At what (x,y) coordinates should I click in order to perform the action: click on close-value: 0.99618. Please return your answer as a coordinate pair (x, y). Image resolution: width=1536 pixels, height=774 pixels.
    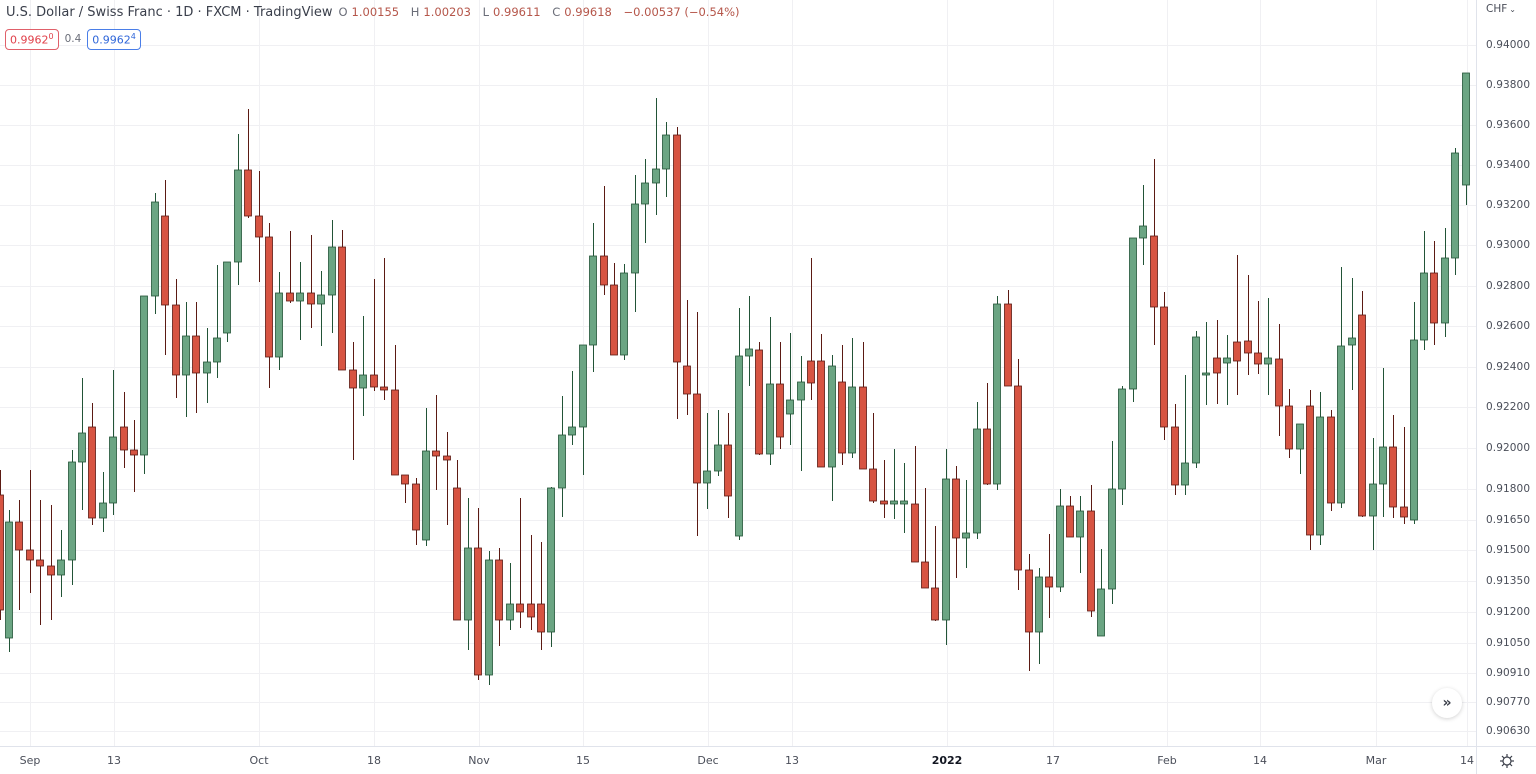
    Looking at the image, I should click on (588, 12).